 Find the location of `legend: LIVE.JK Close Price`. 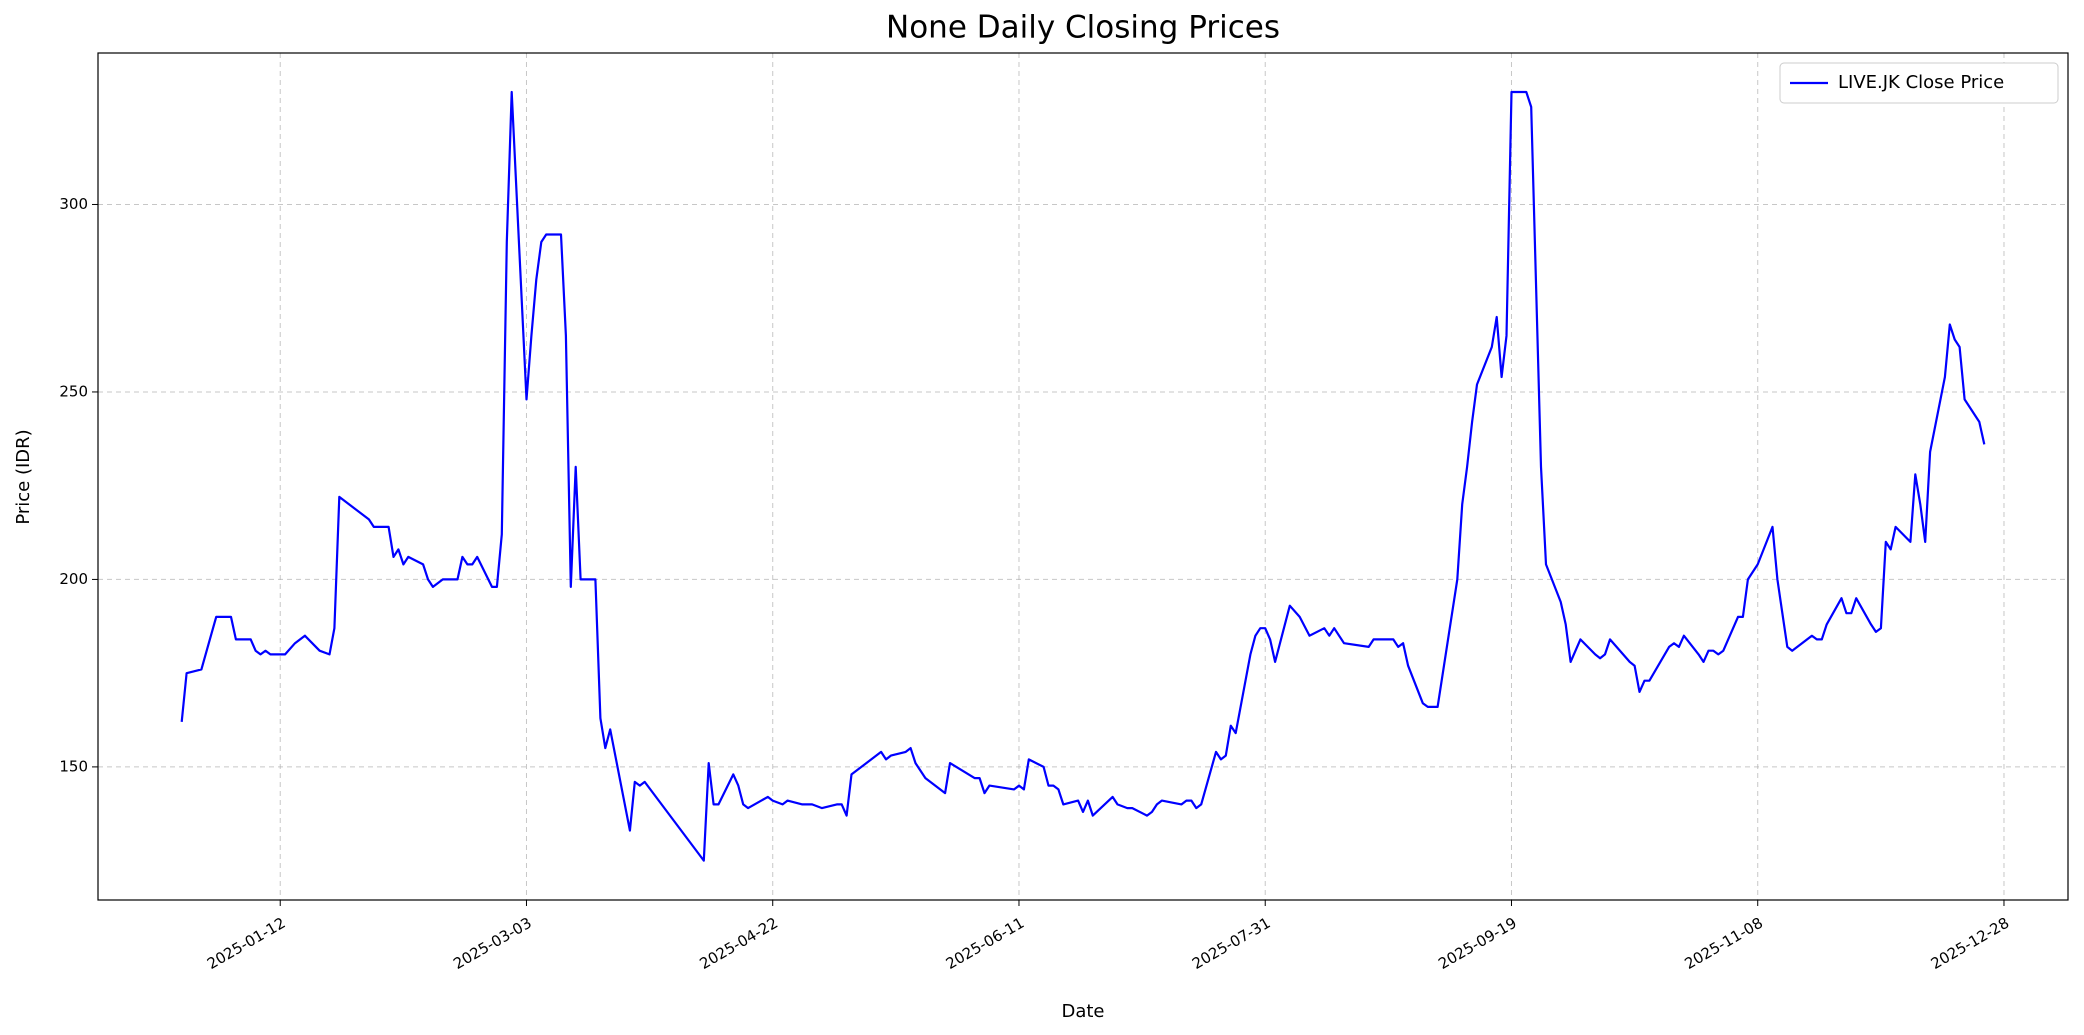

legend: LIVE.JK Close Price is located at coordinates (1919, 83).